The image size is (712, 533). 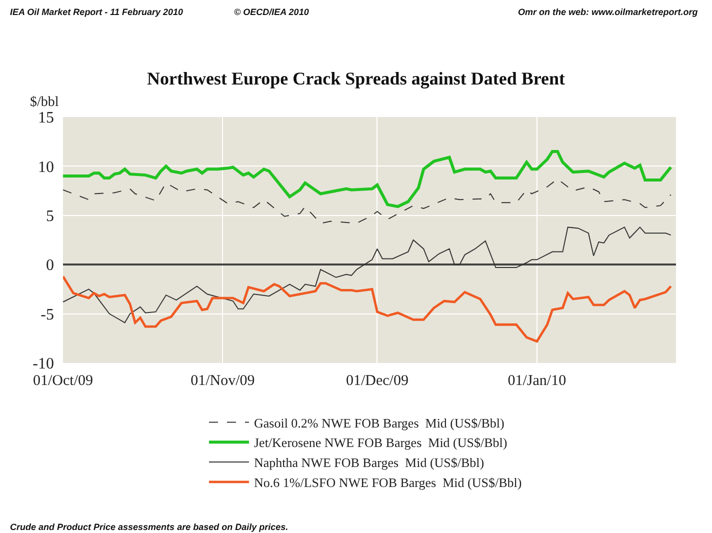 What do you see at coordinates (44, 102) in the screenshot?
I see `y-axis-title: $/bbl` at bounding box center [44, 102].